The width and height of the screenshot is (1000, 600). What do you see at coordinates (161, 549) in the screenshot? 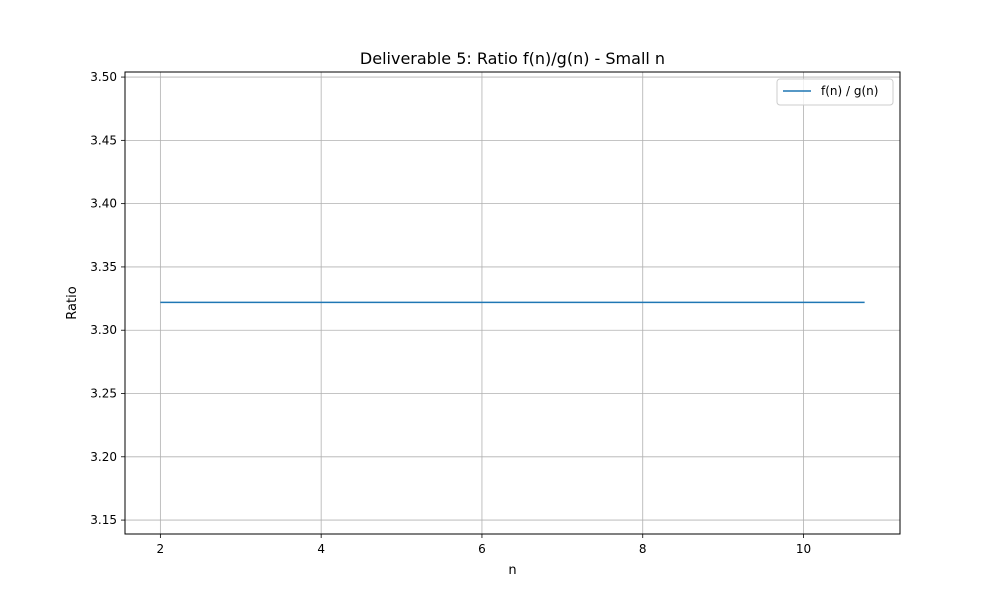
I see `x-tick-label: 2` at bounding box center [161, 549].